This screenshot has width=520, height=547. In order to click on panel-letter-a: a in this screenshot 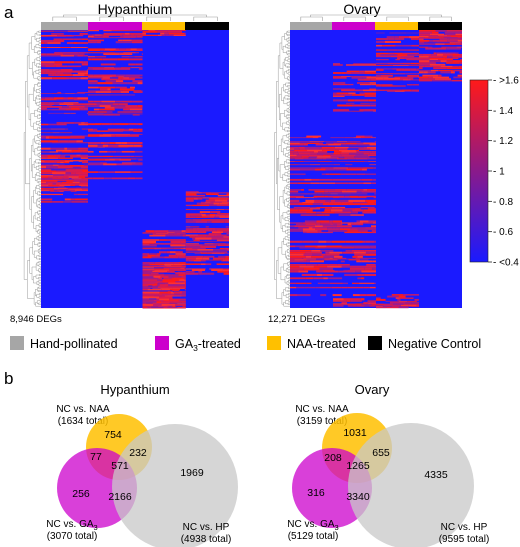, I will do `click(9, 12)`.